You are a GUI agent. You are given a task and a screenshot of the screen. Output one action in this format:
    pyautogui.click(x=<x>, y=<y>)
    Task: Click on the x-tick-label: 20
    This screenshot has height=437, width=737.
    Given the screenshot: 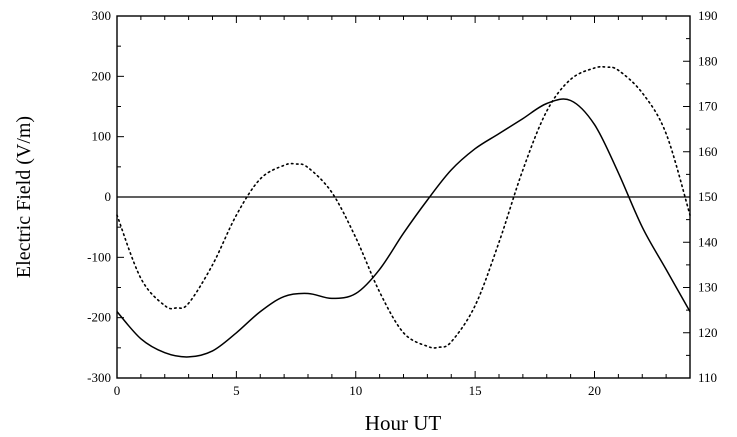 What is the action you would take?
    pyautogui.click(x=594, y=390)
    